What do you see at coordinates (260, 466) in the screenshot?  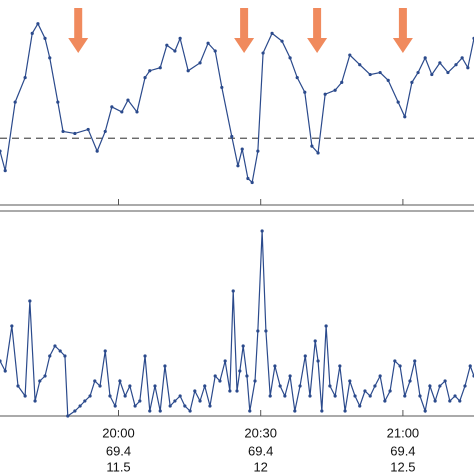 I see `x-tick-sublabel: 12` at bounding box center [260, 466].